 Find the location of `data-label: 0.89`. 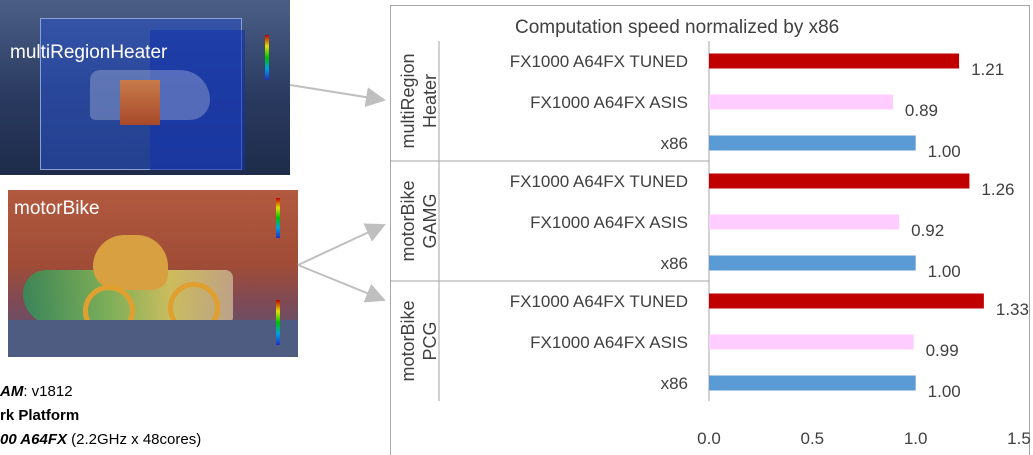

data-label: 0.89 is located at coordinates (921, 110).